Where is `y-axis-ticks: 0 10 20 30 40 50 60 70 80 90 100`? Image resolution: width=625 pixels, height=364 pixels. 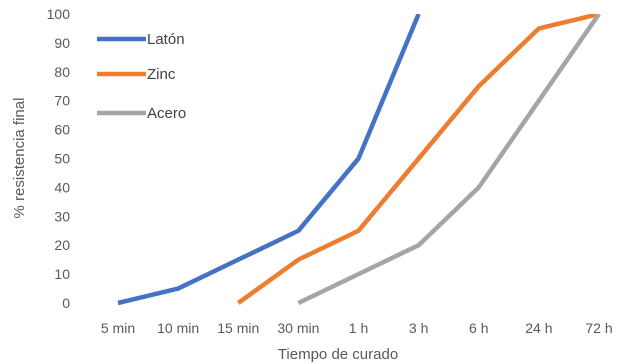 y-axis-ticks: 0 10 20 30 40 50 60 70 80 90 100 is located at coordinates (59, 158).